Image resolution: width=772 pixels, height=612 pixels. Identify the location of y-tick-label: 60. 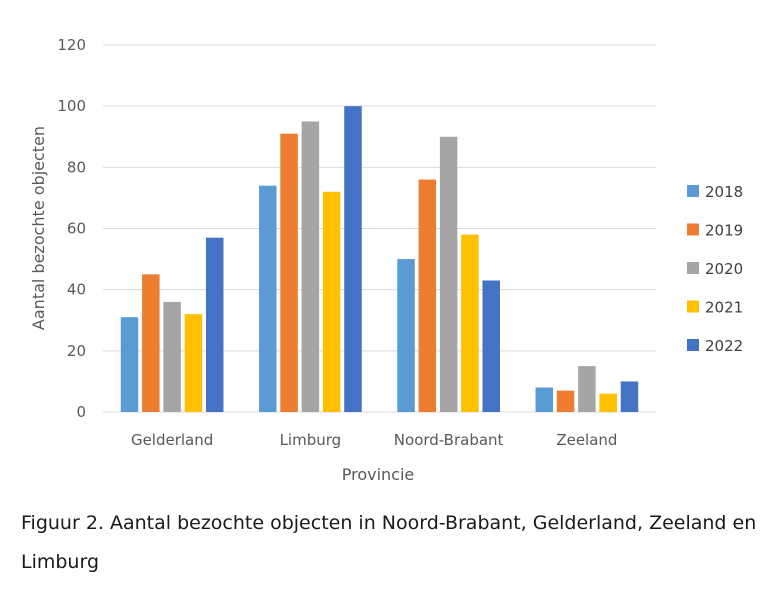
(76, 229).